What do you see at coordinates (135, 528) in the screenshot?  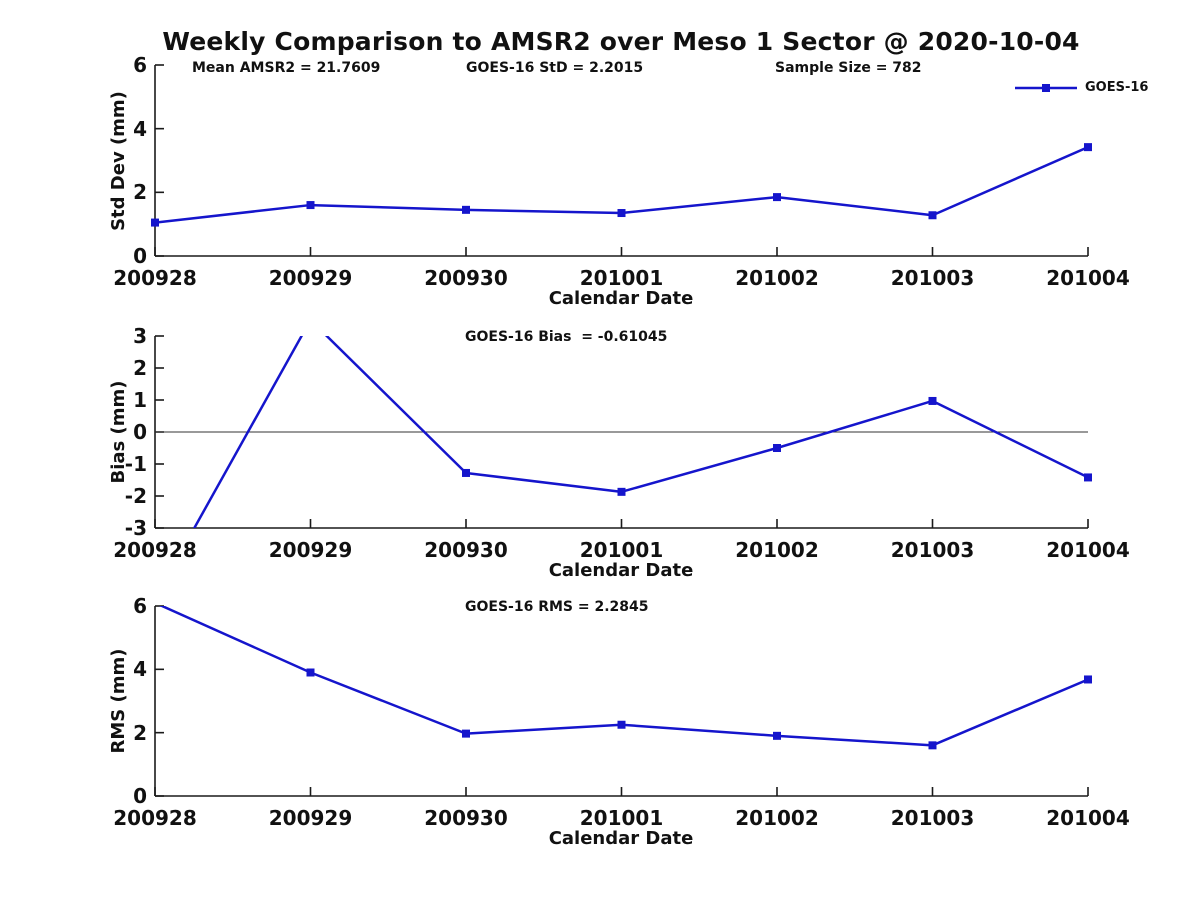 I see `y-tick-label: -3` at bounding box center [135, 528].